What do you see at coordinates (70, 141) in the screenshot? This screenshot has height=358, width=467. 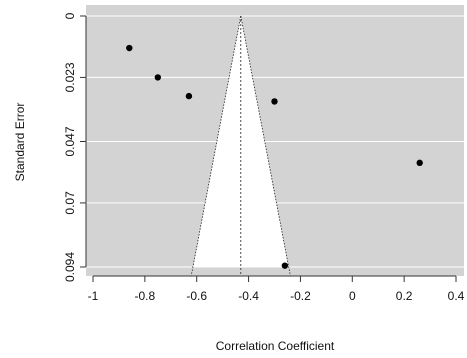 I see `y-tick-label: 0.047` at bounding box center [70, 141].